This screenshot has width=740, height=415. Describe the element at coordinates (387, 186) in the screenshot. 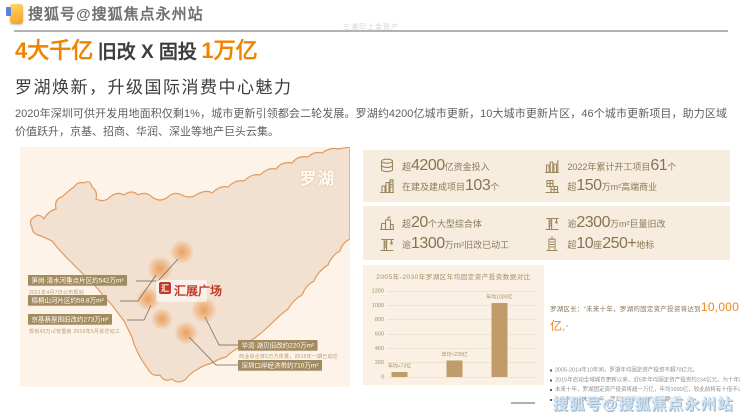

I see `building-icon` at that location.